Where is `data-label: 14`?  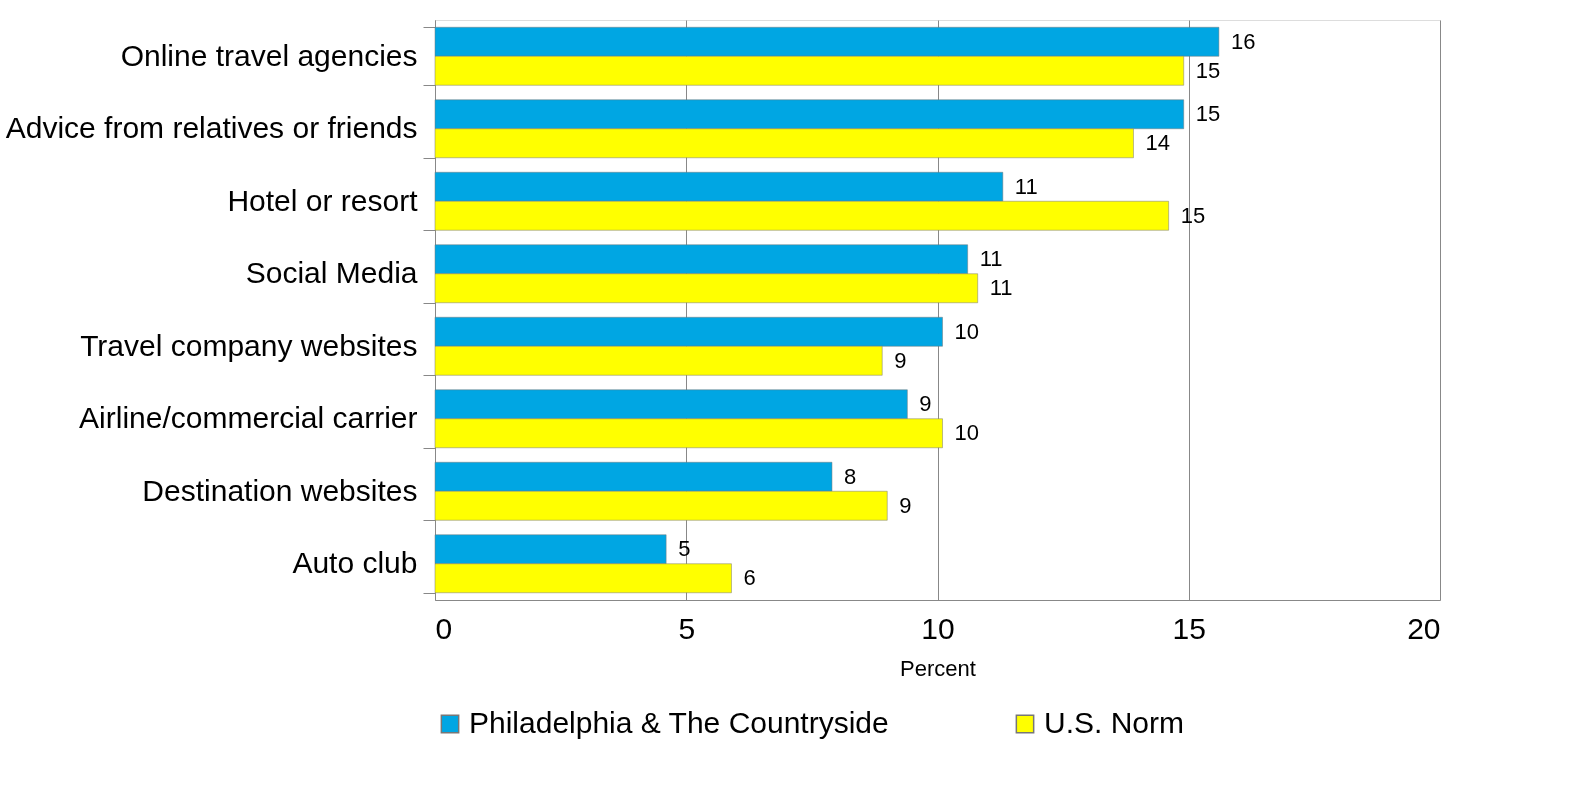 data-label: 14 is located at coordinates (1157, 143).